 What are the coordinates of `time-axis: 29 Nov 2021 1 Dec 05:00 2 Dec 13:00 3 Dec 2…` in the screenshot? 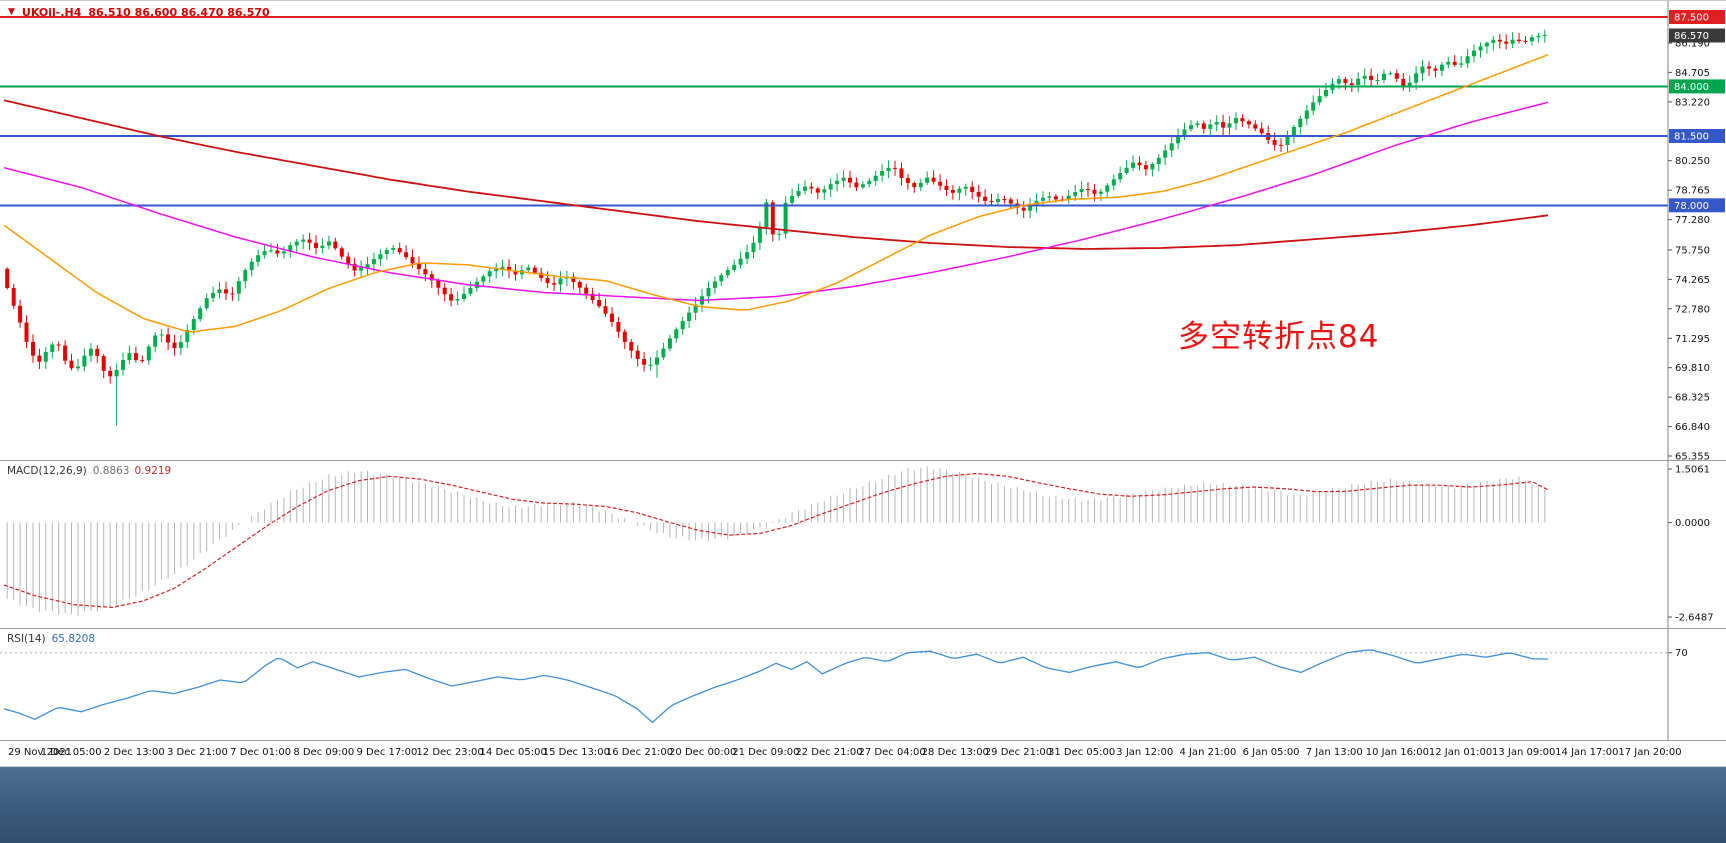 It's located at (863, 754).